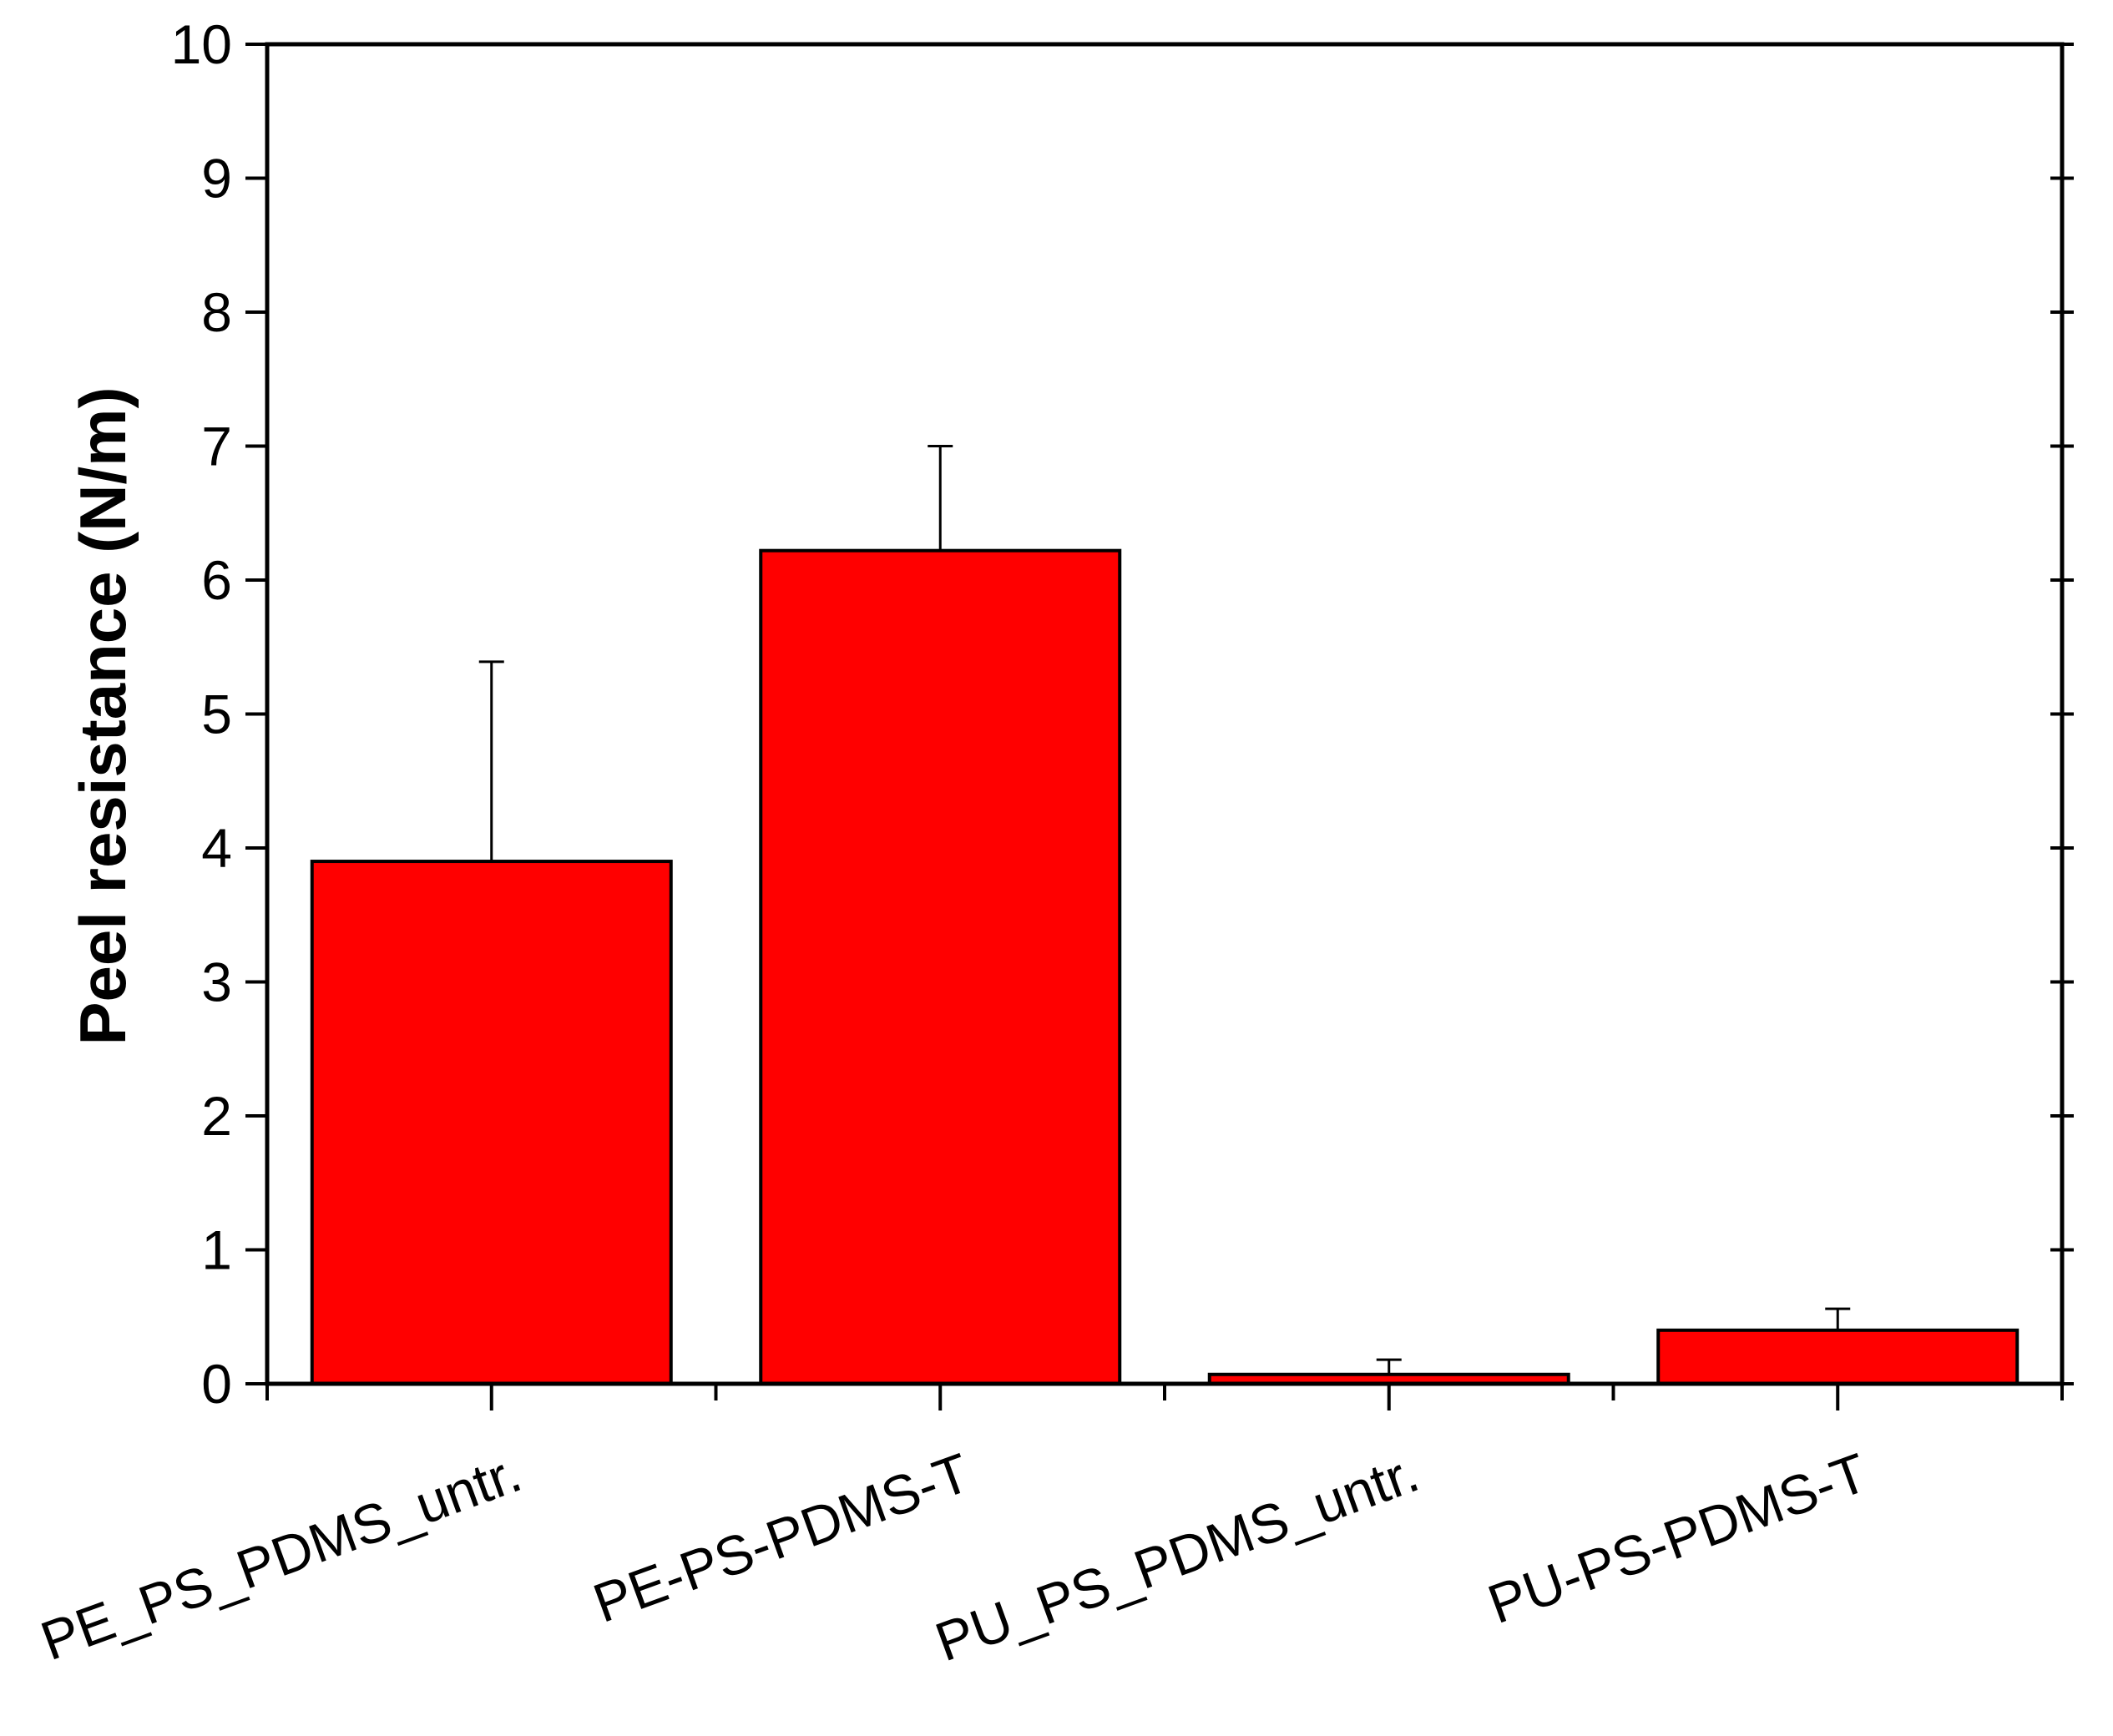 This screenshot has width=2113, height=1736. Describe the element at coordinates (781, 1537) in the screenshot. I see `x-tick-label: PE-PS-PDMS-T` at that location.